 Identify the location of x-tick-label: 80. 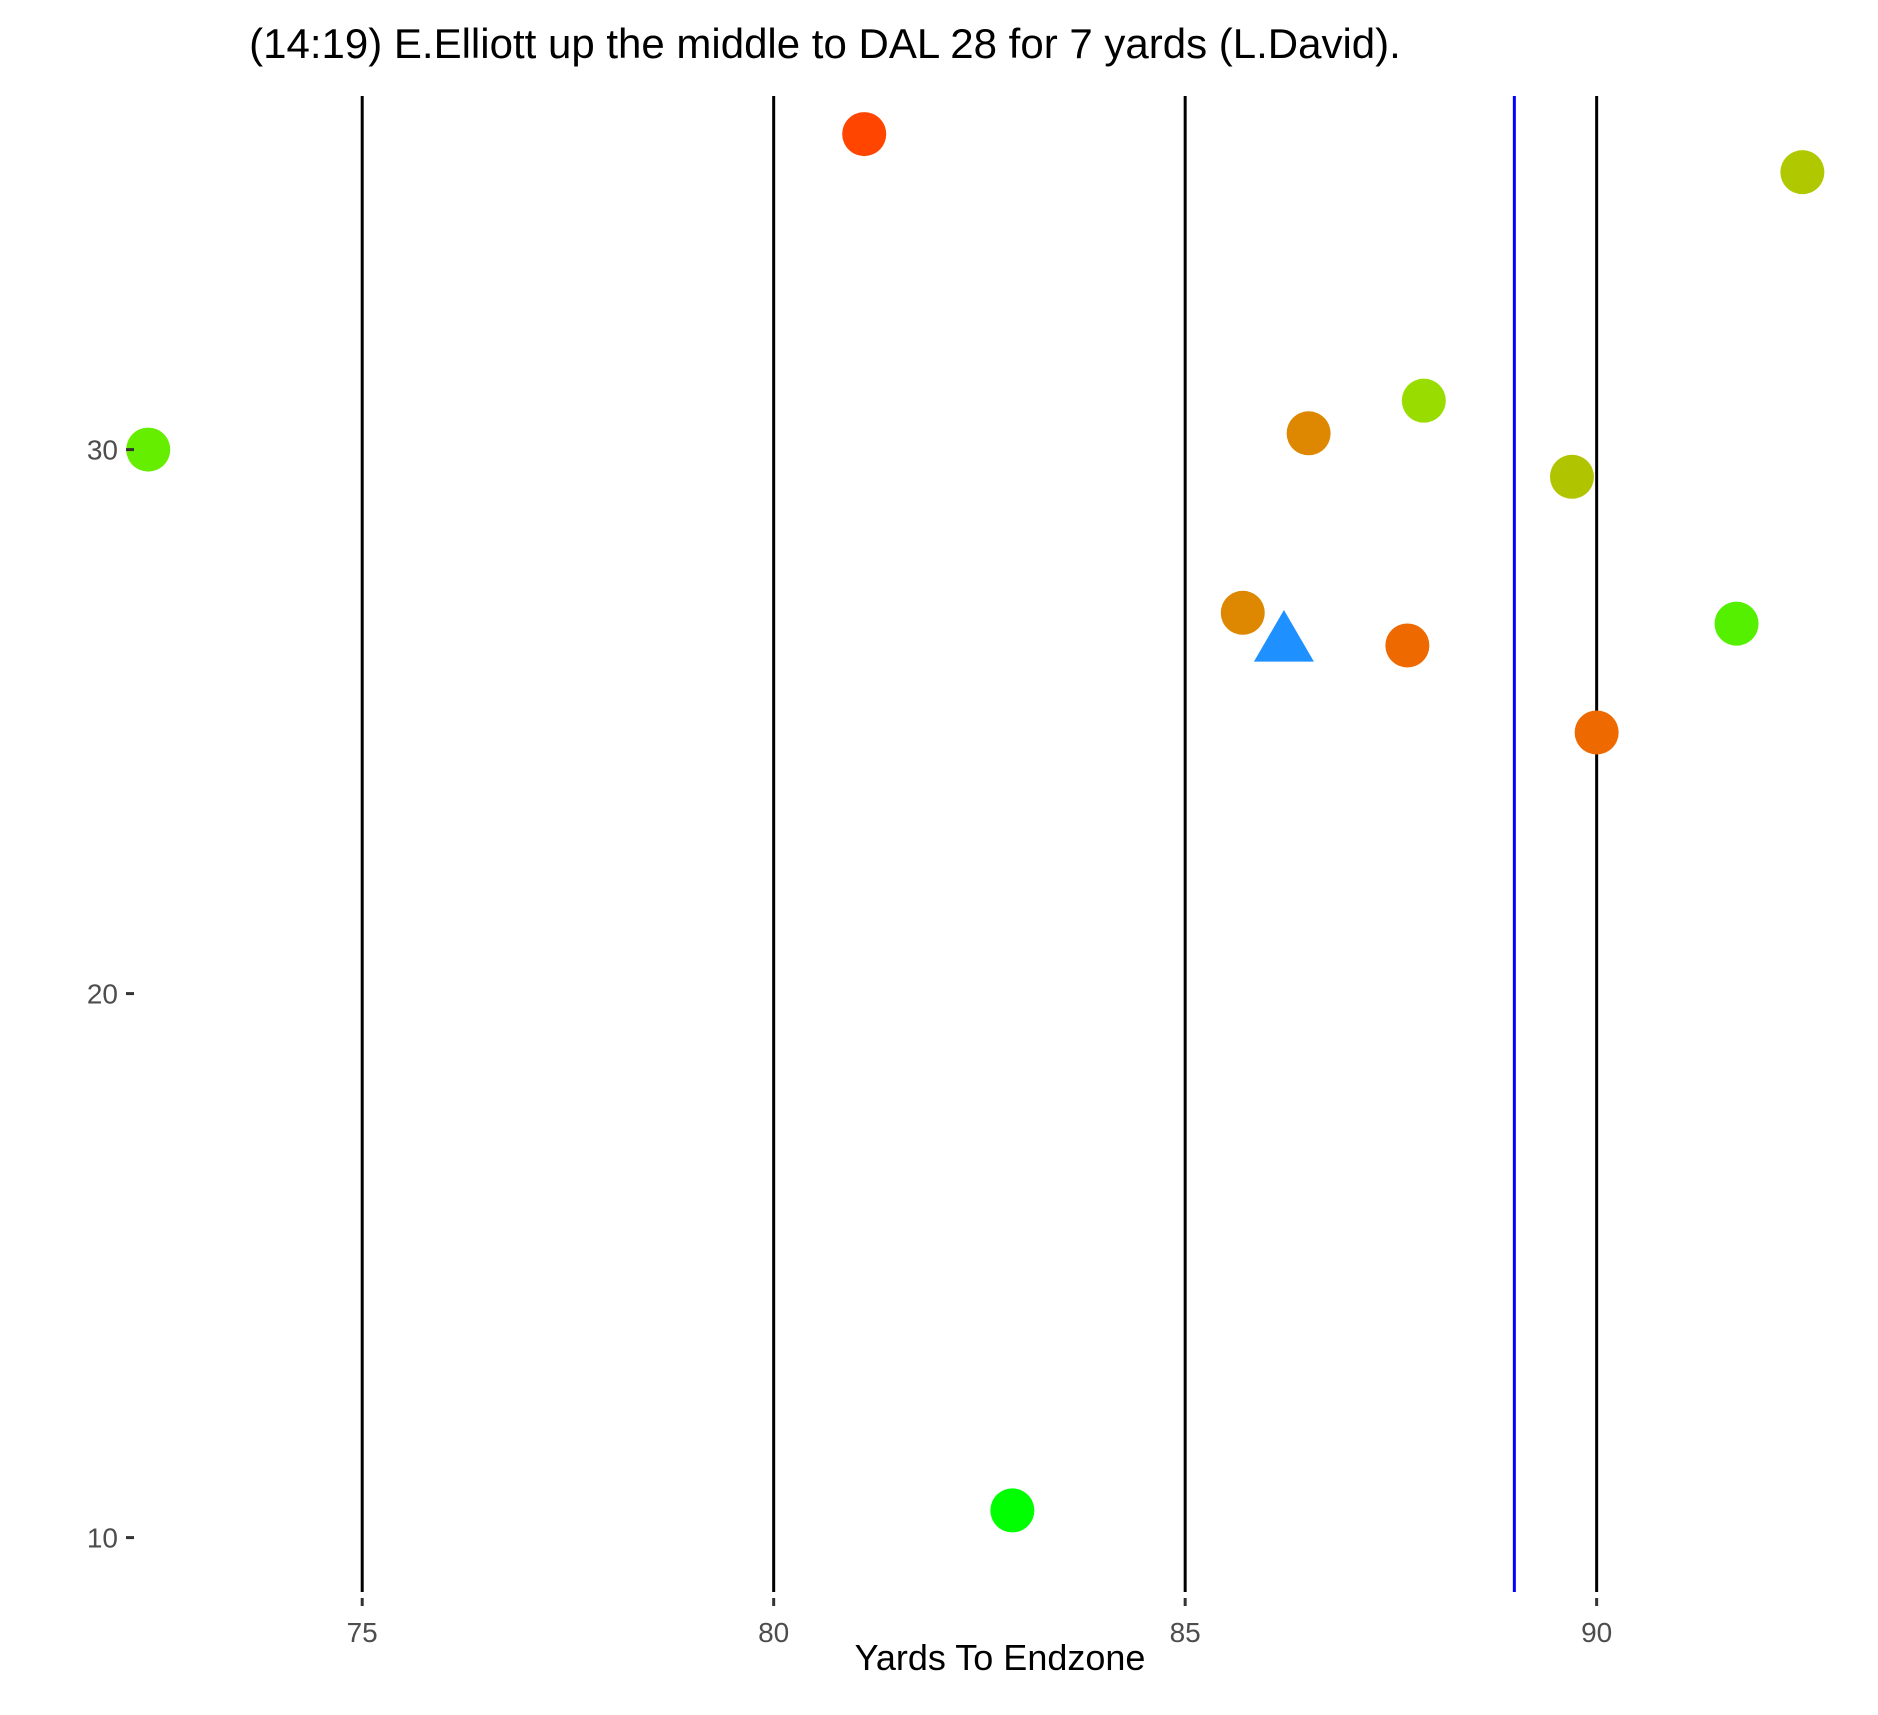
(773, 1632).